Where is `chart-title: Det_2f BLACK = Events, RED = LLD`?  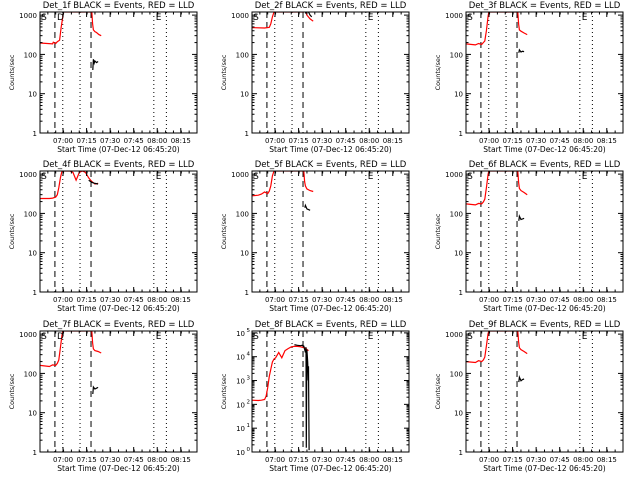
chart-title: Det_2f BLACK = Events, RED = LLD is located at coordinates (331, 6).